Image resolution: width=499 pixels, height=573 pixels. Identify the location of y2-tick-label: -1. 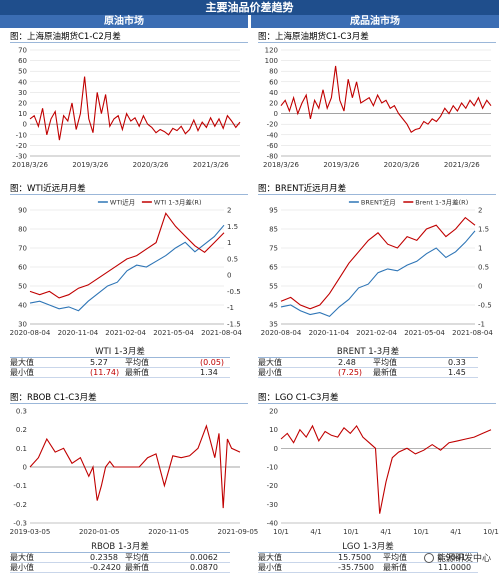
(481, 325).